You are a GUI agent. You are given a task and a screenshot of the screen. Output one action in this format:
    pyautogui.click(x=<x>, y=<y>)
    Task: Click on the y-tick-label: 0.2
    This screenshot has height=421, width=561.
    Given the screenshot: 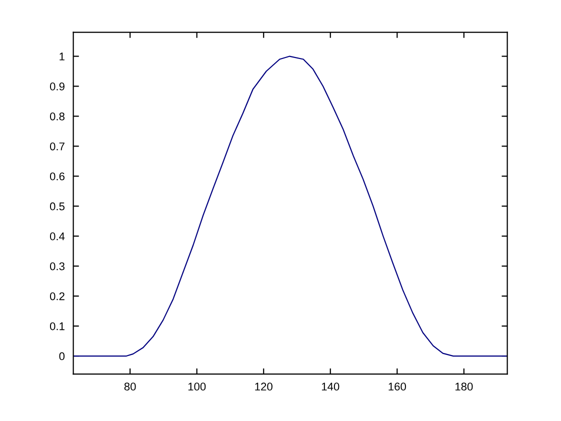 What is the action you would take?
    pyautogui.click(x=57, y=296)
    